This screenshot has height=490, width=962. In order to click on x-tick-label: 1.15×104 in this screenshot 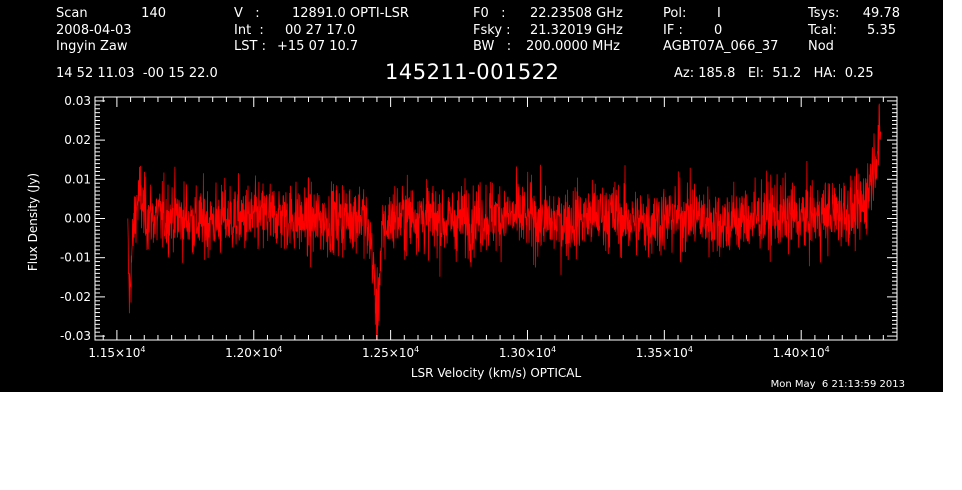, I will do `click(116, 352)`.